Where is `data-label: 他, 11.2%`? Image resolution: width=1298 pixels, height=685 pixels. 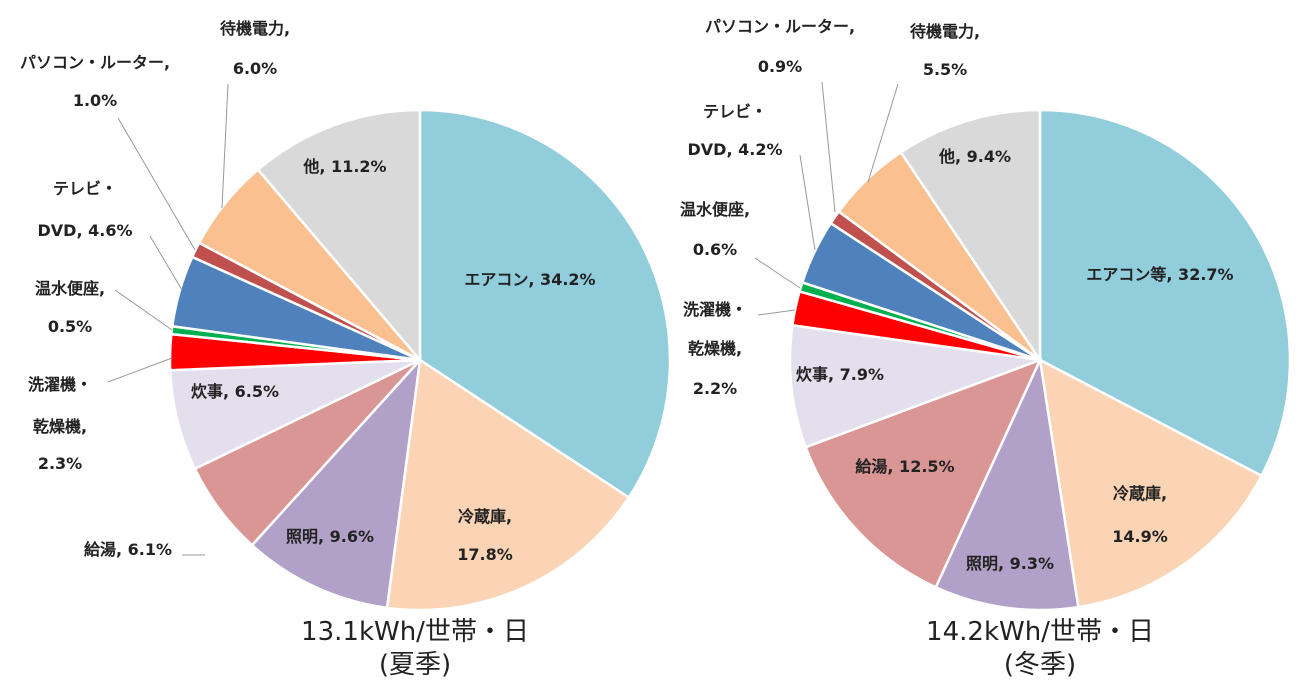 data-label: 他, 11.2% is located at coordinates (344, 166).